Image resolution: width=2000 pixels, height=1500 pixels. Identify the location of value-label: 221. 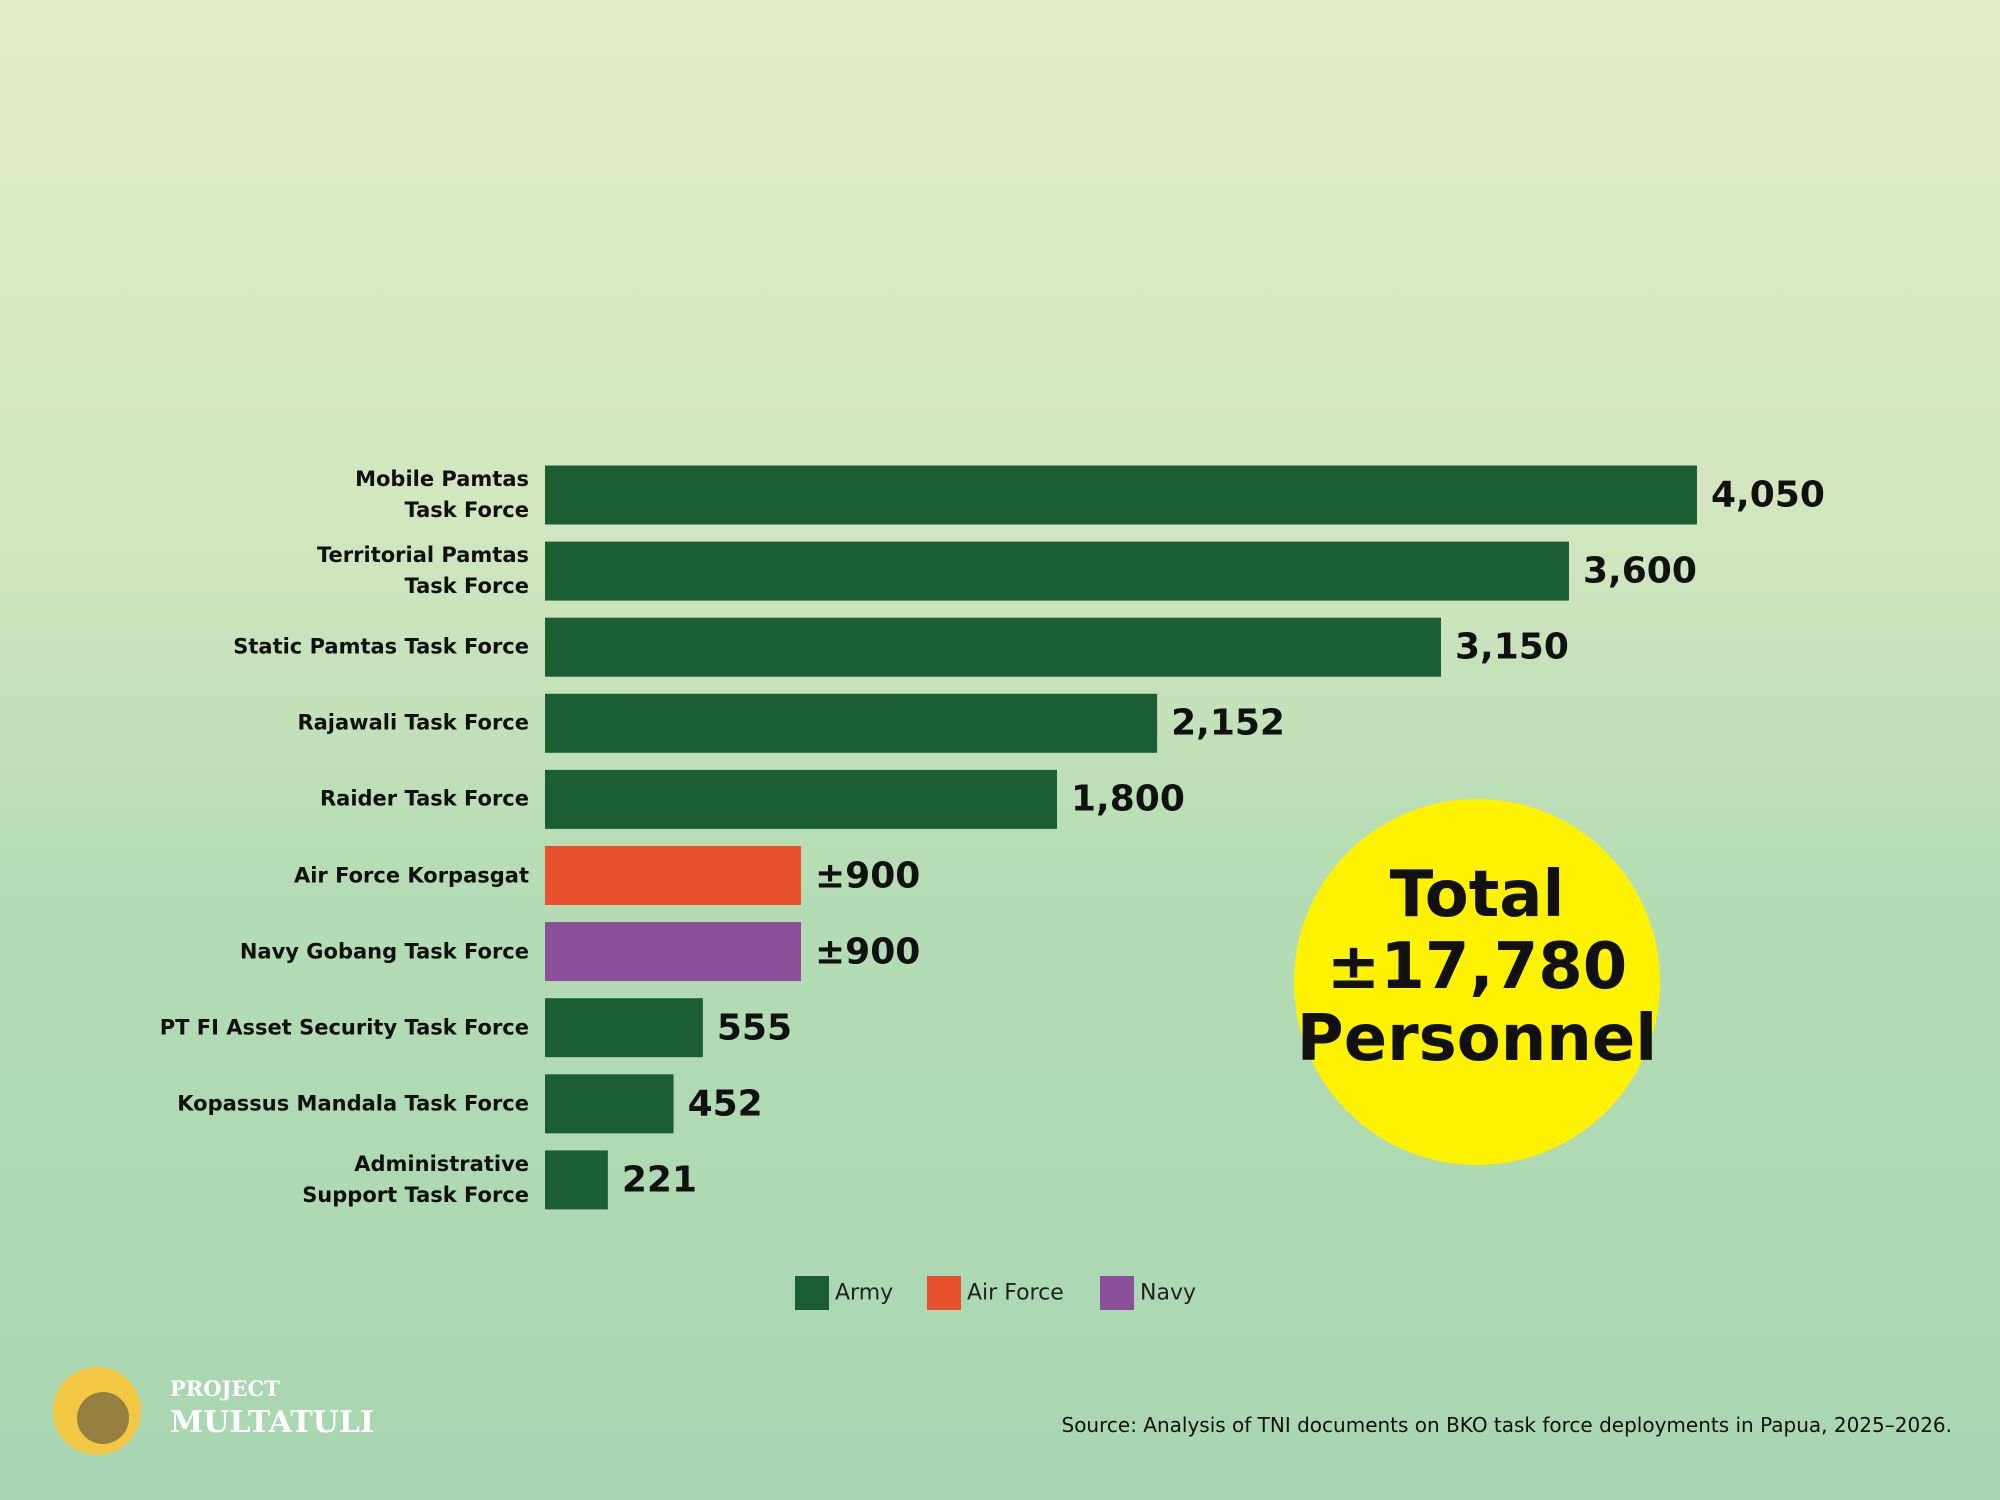
(659, 1180).